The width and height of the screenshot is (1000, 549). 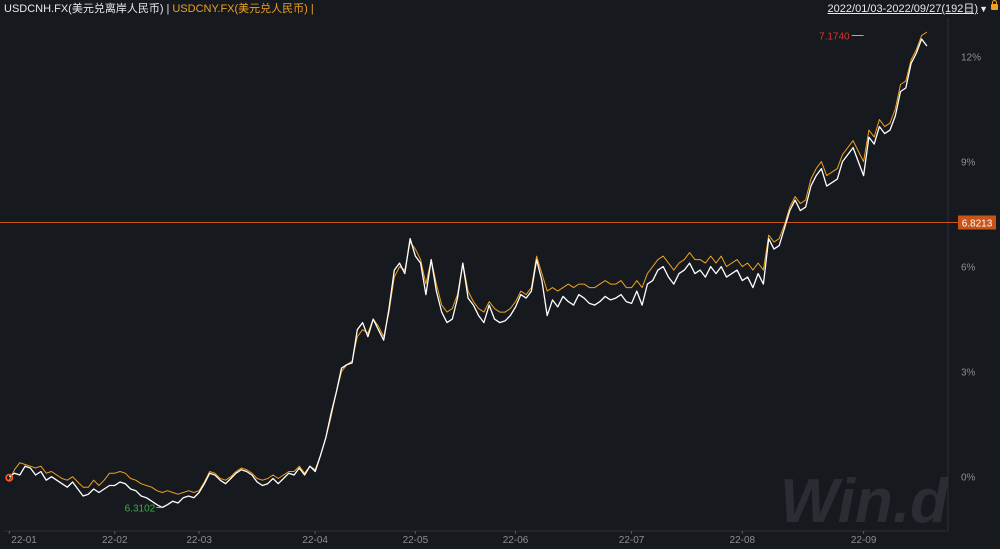 I want to click on y-tick-label: 6%, so click(x=968, y=268).